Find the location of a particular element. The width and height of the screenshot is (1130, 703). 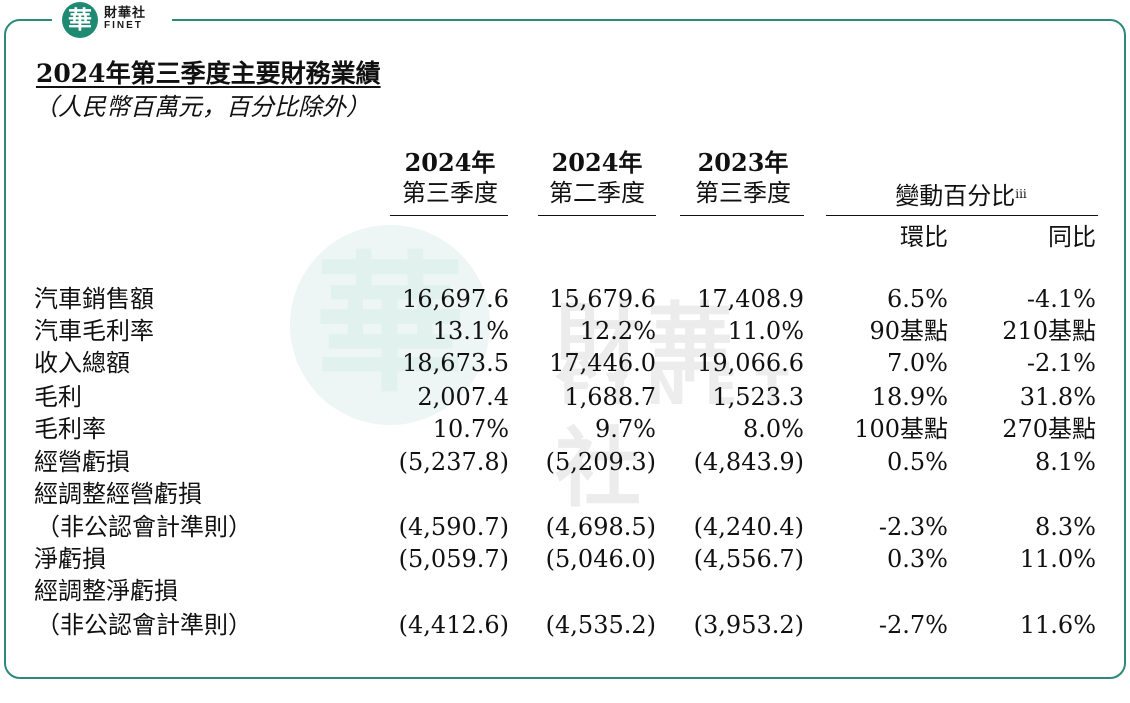

table-row: 經調整經營虧損 is located at coordinates (565, 494).